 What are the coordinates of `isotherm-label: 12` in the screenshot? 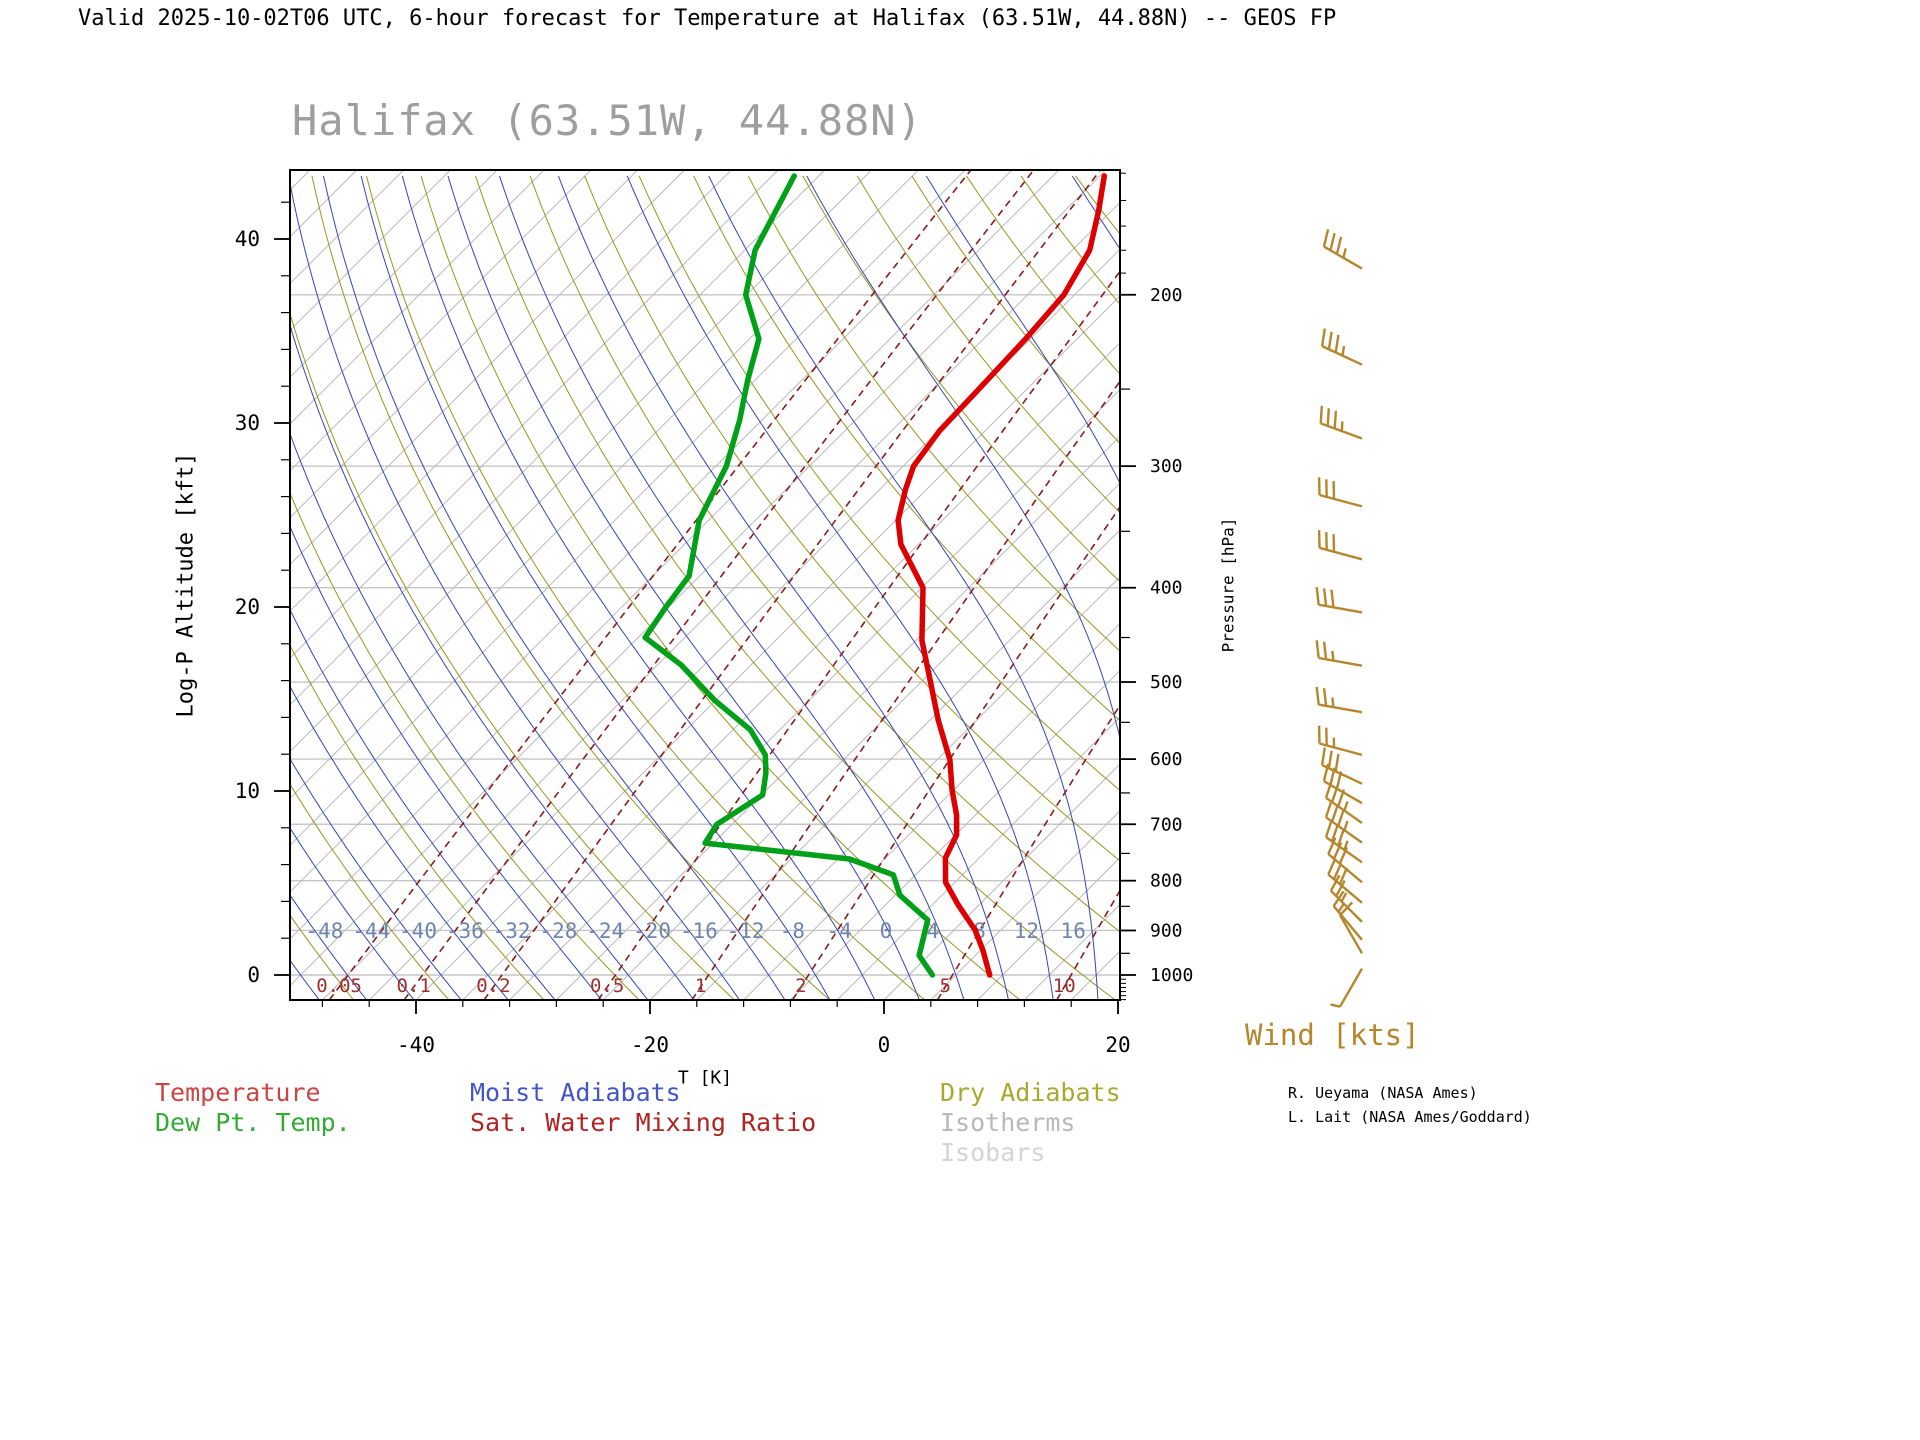 It's located at (1026, 931).